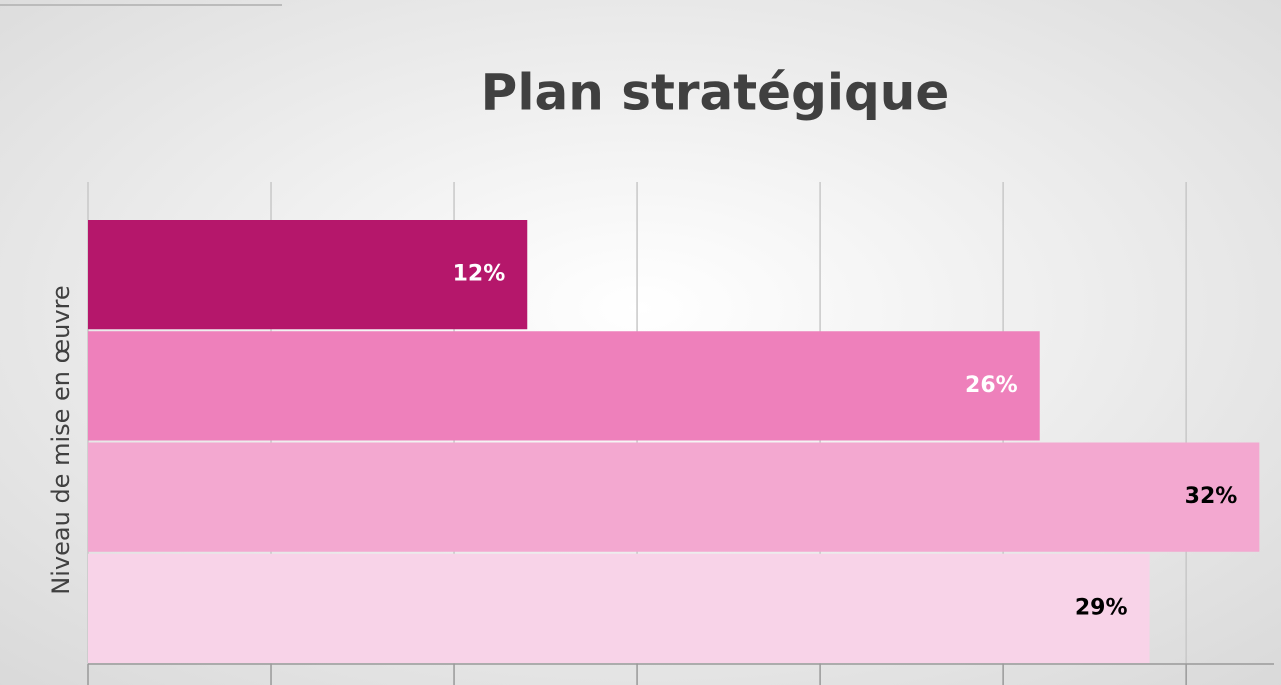 The image size is (1281, 685). What do you see at coordinates (715, 93) in the screenshot?
I see `chart-title: Plan stratégique` at bounding box center [715, 93].